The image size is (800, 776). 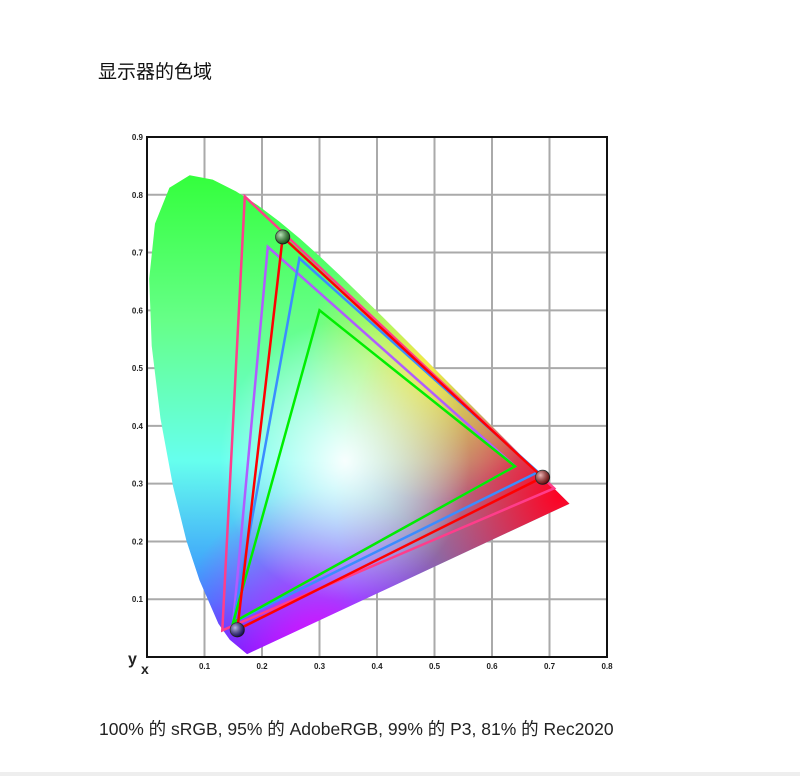 What do you see at coordinates (550, 666) in the screenshot?
I see `x-tick-label: 0.7` at bounding box center [550, 666].